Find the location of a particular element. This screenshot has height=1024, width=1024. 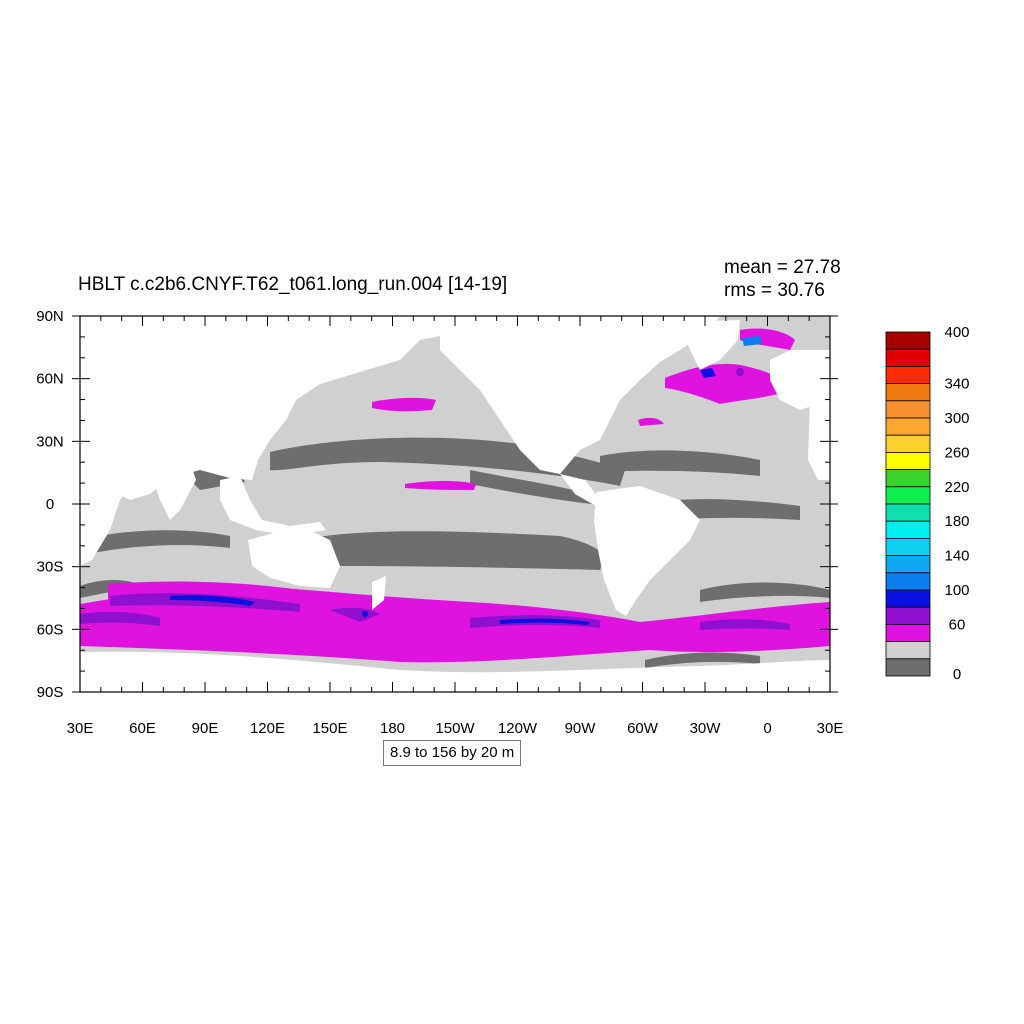

nordic-seas-patch is located at coordinates (767, 339).